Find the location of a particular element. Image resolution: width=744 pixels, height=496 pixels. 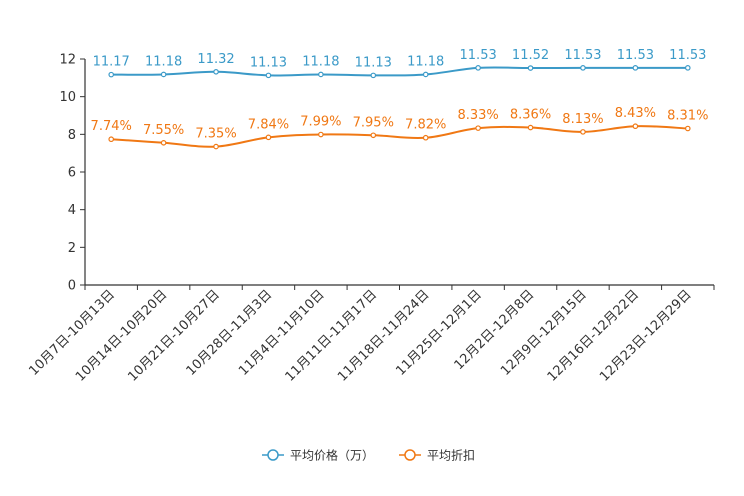

data-label: 8.13% is located at coordinates (582, 119).